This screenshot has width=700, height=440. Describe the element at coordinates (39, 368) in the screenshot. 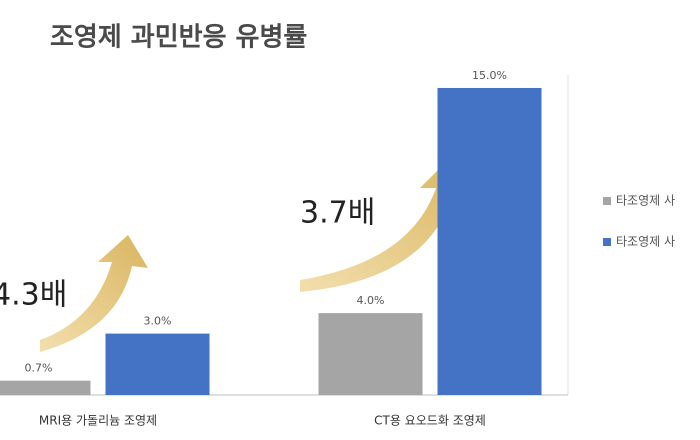

I see `value-label: 0.7%` at that location.